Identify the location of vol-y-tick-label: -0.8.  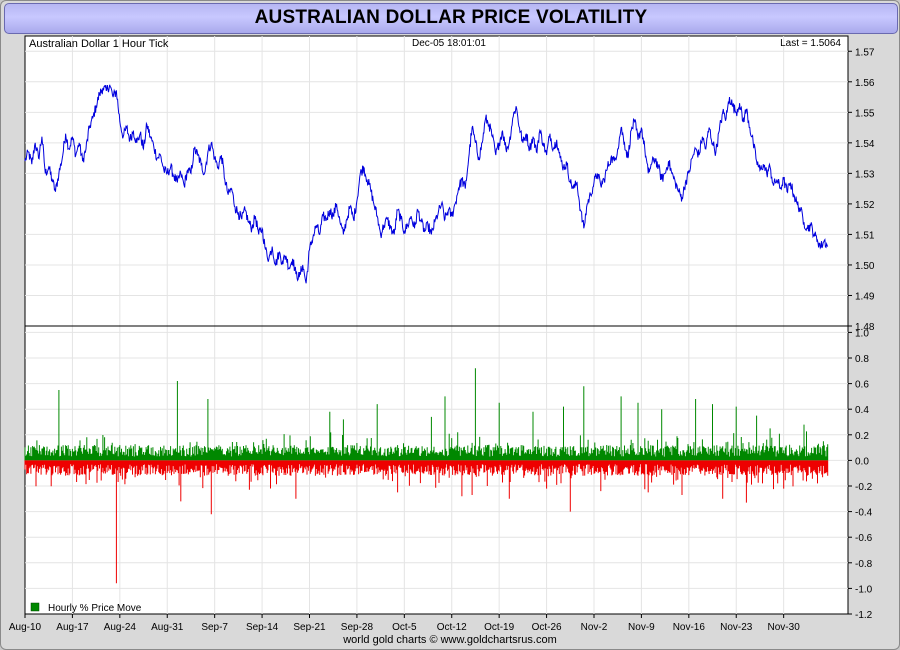
(864, 564).